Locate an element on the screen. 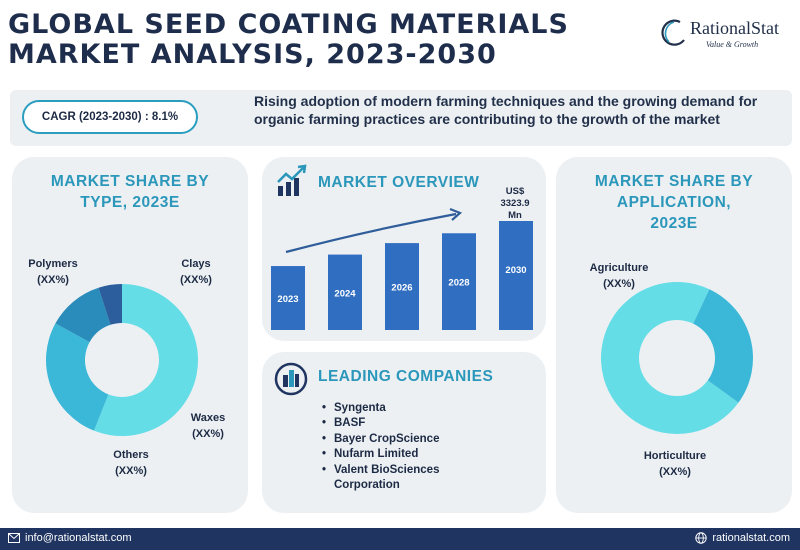 This screenshot has height=550, width=800. page-title-line1: GLOBAL SEED COATING MATERIALS is located at coordinates (288, 24).